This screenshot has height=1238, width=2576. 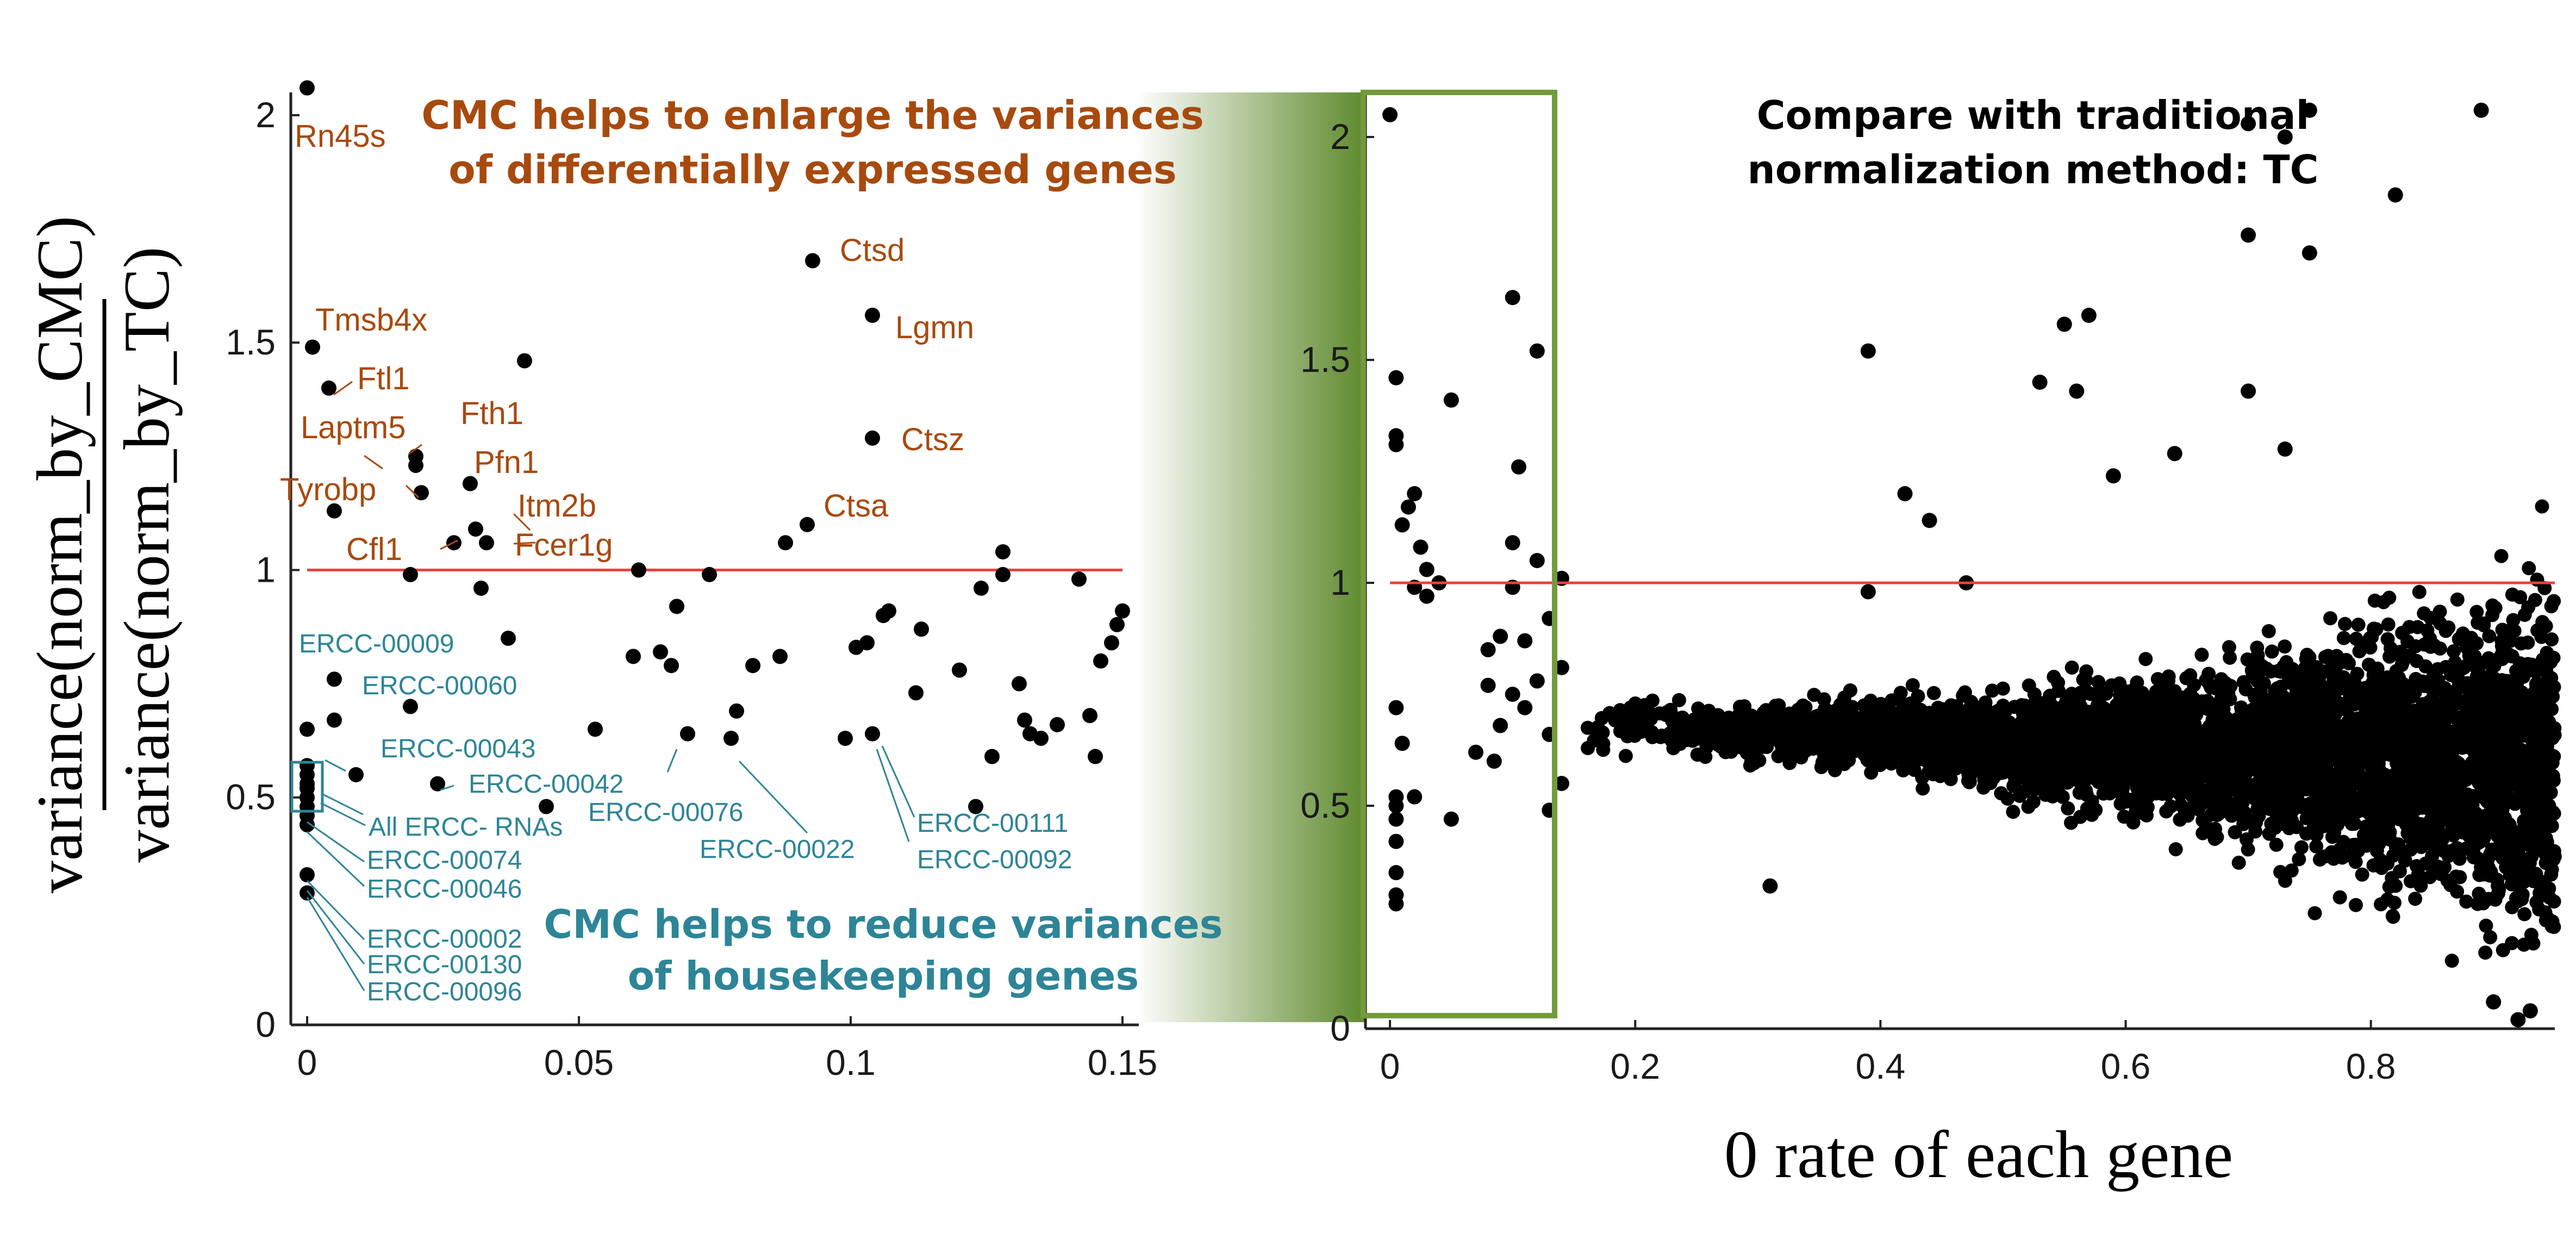 I want to click on y-tick-label: 1, so click(x=1340, y=582).